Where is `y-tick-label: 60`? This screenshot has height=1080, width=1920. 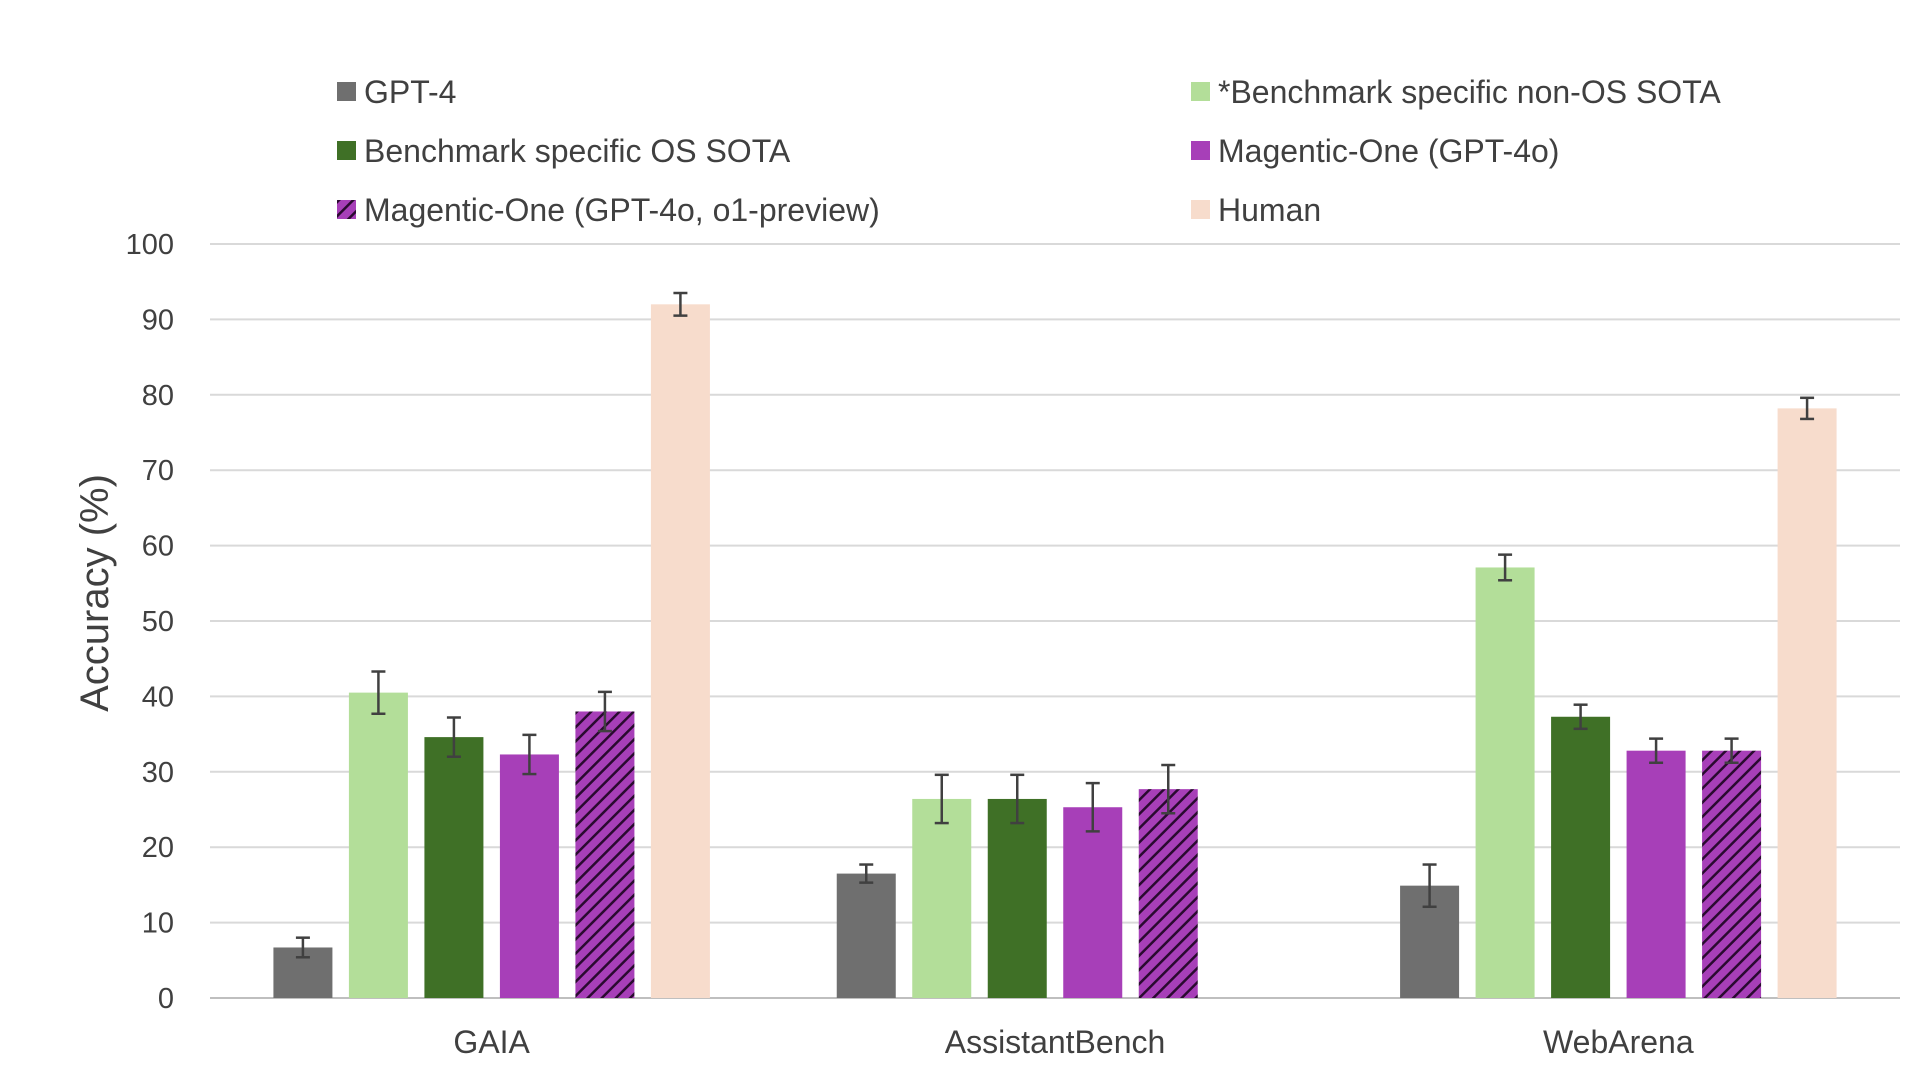 y-tick-label: 60 is located at coordinates (158, 547).